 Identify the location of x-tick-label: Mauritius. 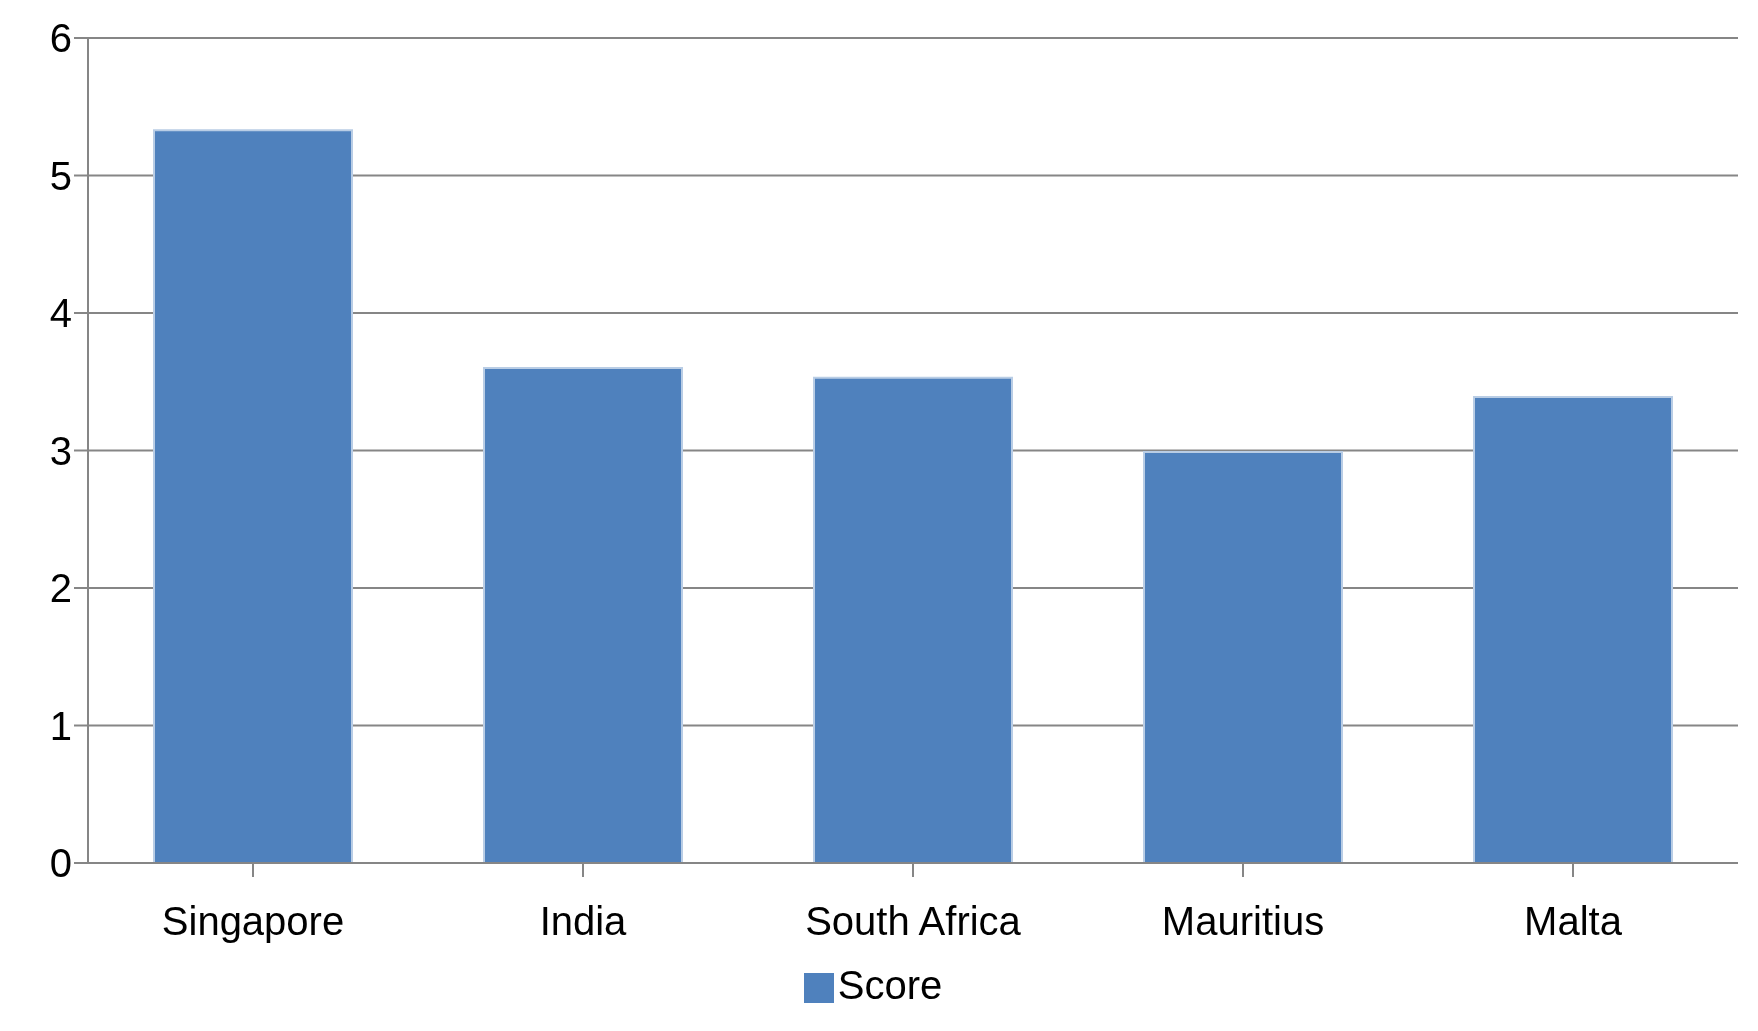
(1243, 921).